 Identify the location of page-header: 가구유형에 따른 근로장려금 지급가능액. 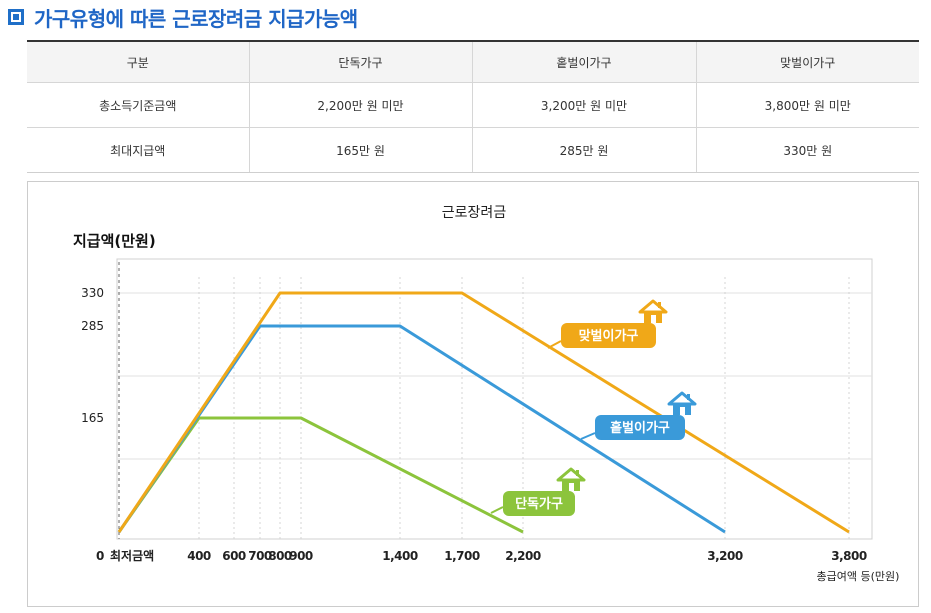
(183, 17).